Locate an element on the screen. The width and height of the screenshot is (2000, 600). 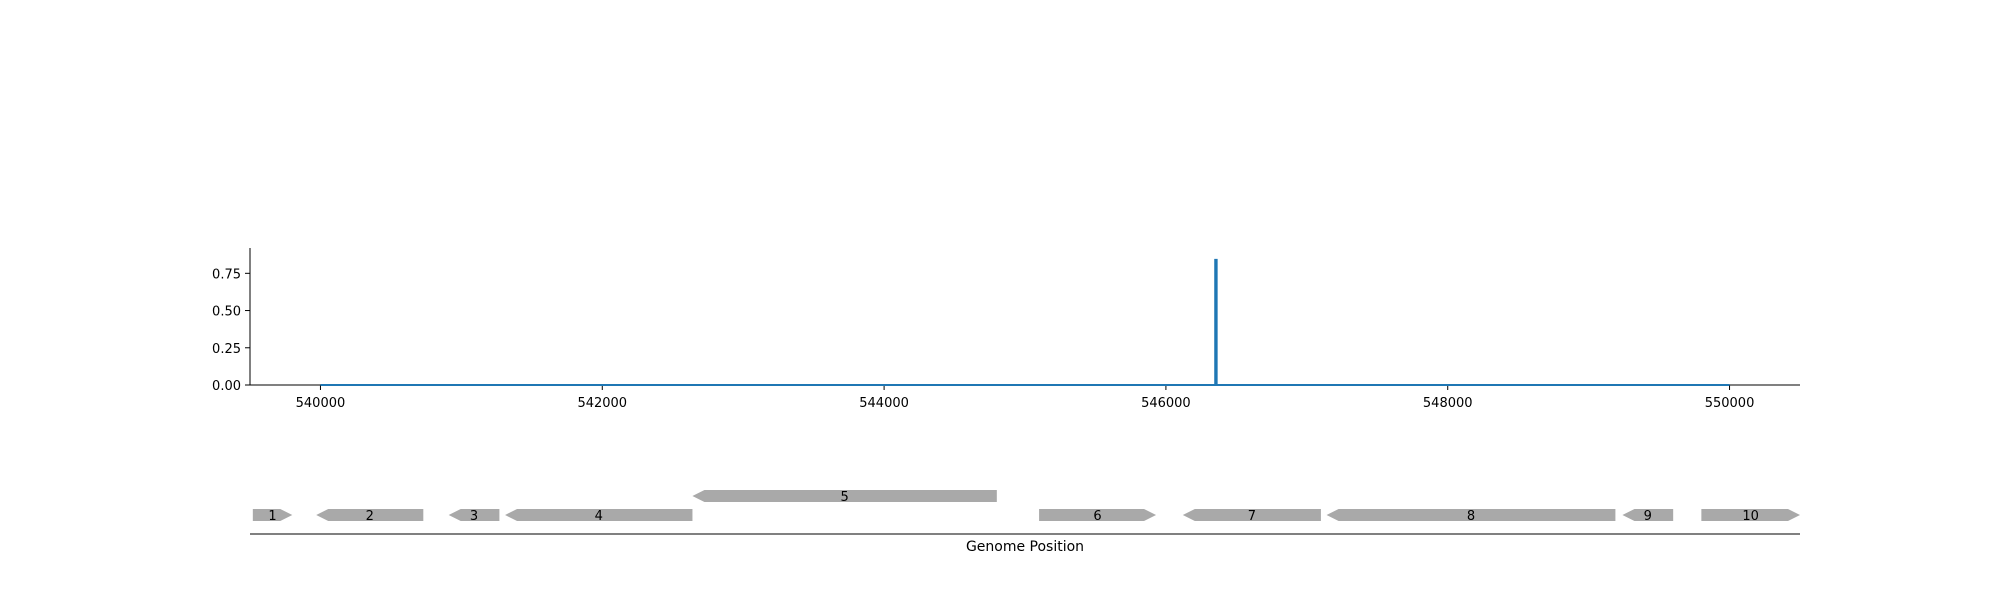
x-tick-label: 550000 is located at coordinates (1730, 403).